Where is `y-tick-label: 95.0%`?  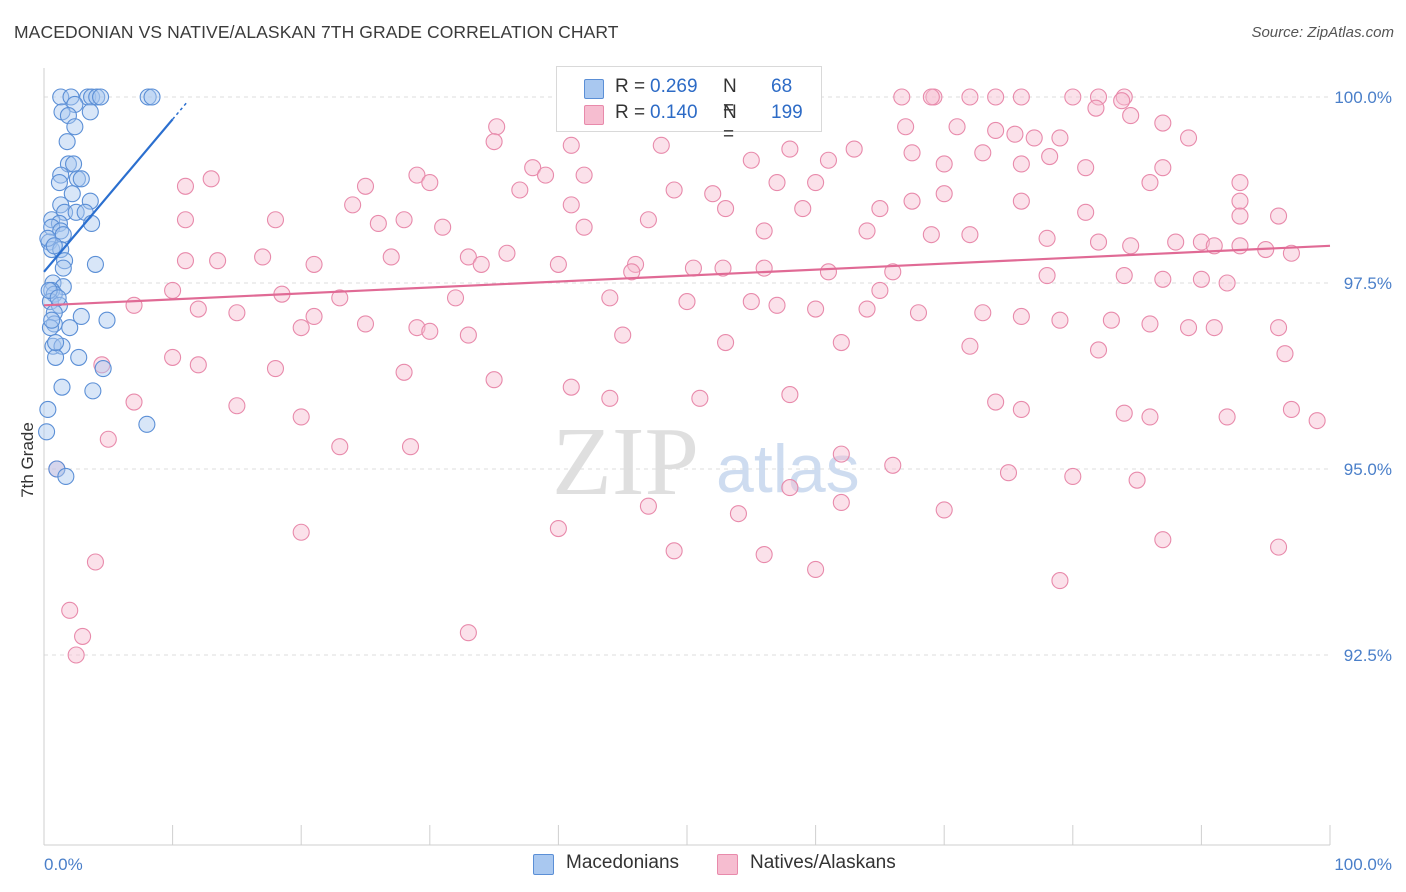
y-tick-label: 95.0% is located at coordinates (1368, 469).